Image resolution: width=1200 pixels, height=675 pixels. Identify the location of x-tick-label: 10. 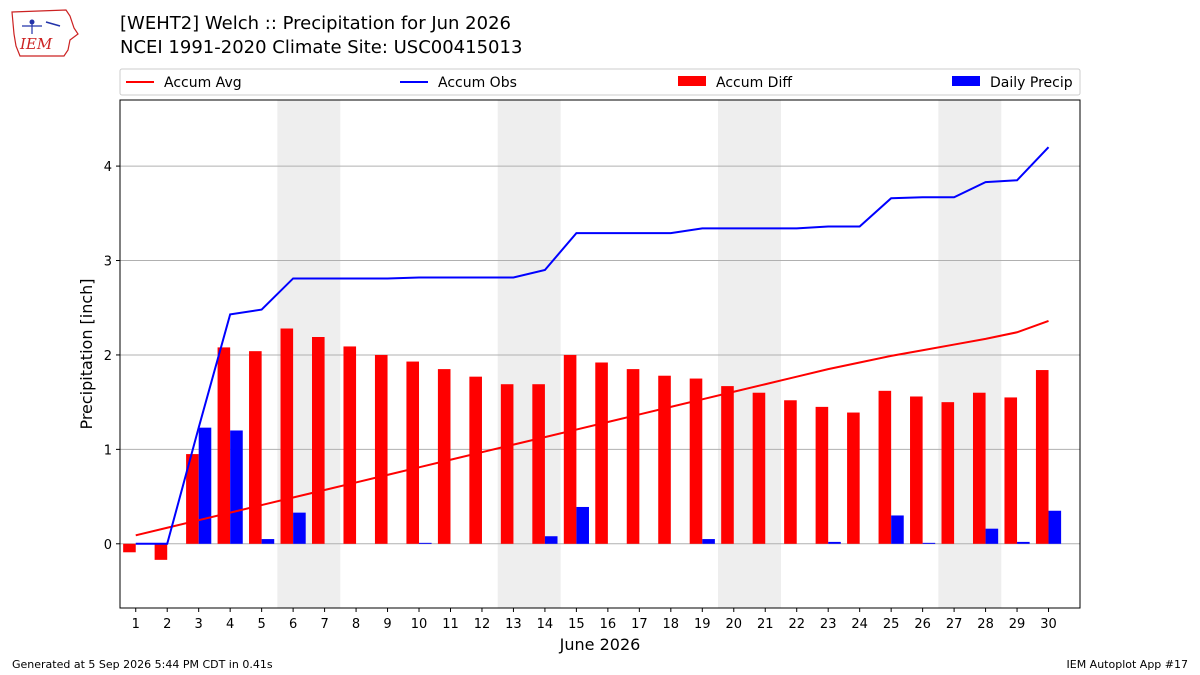
(419, 624).